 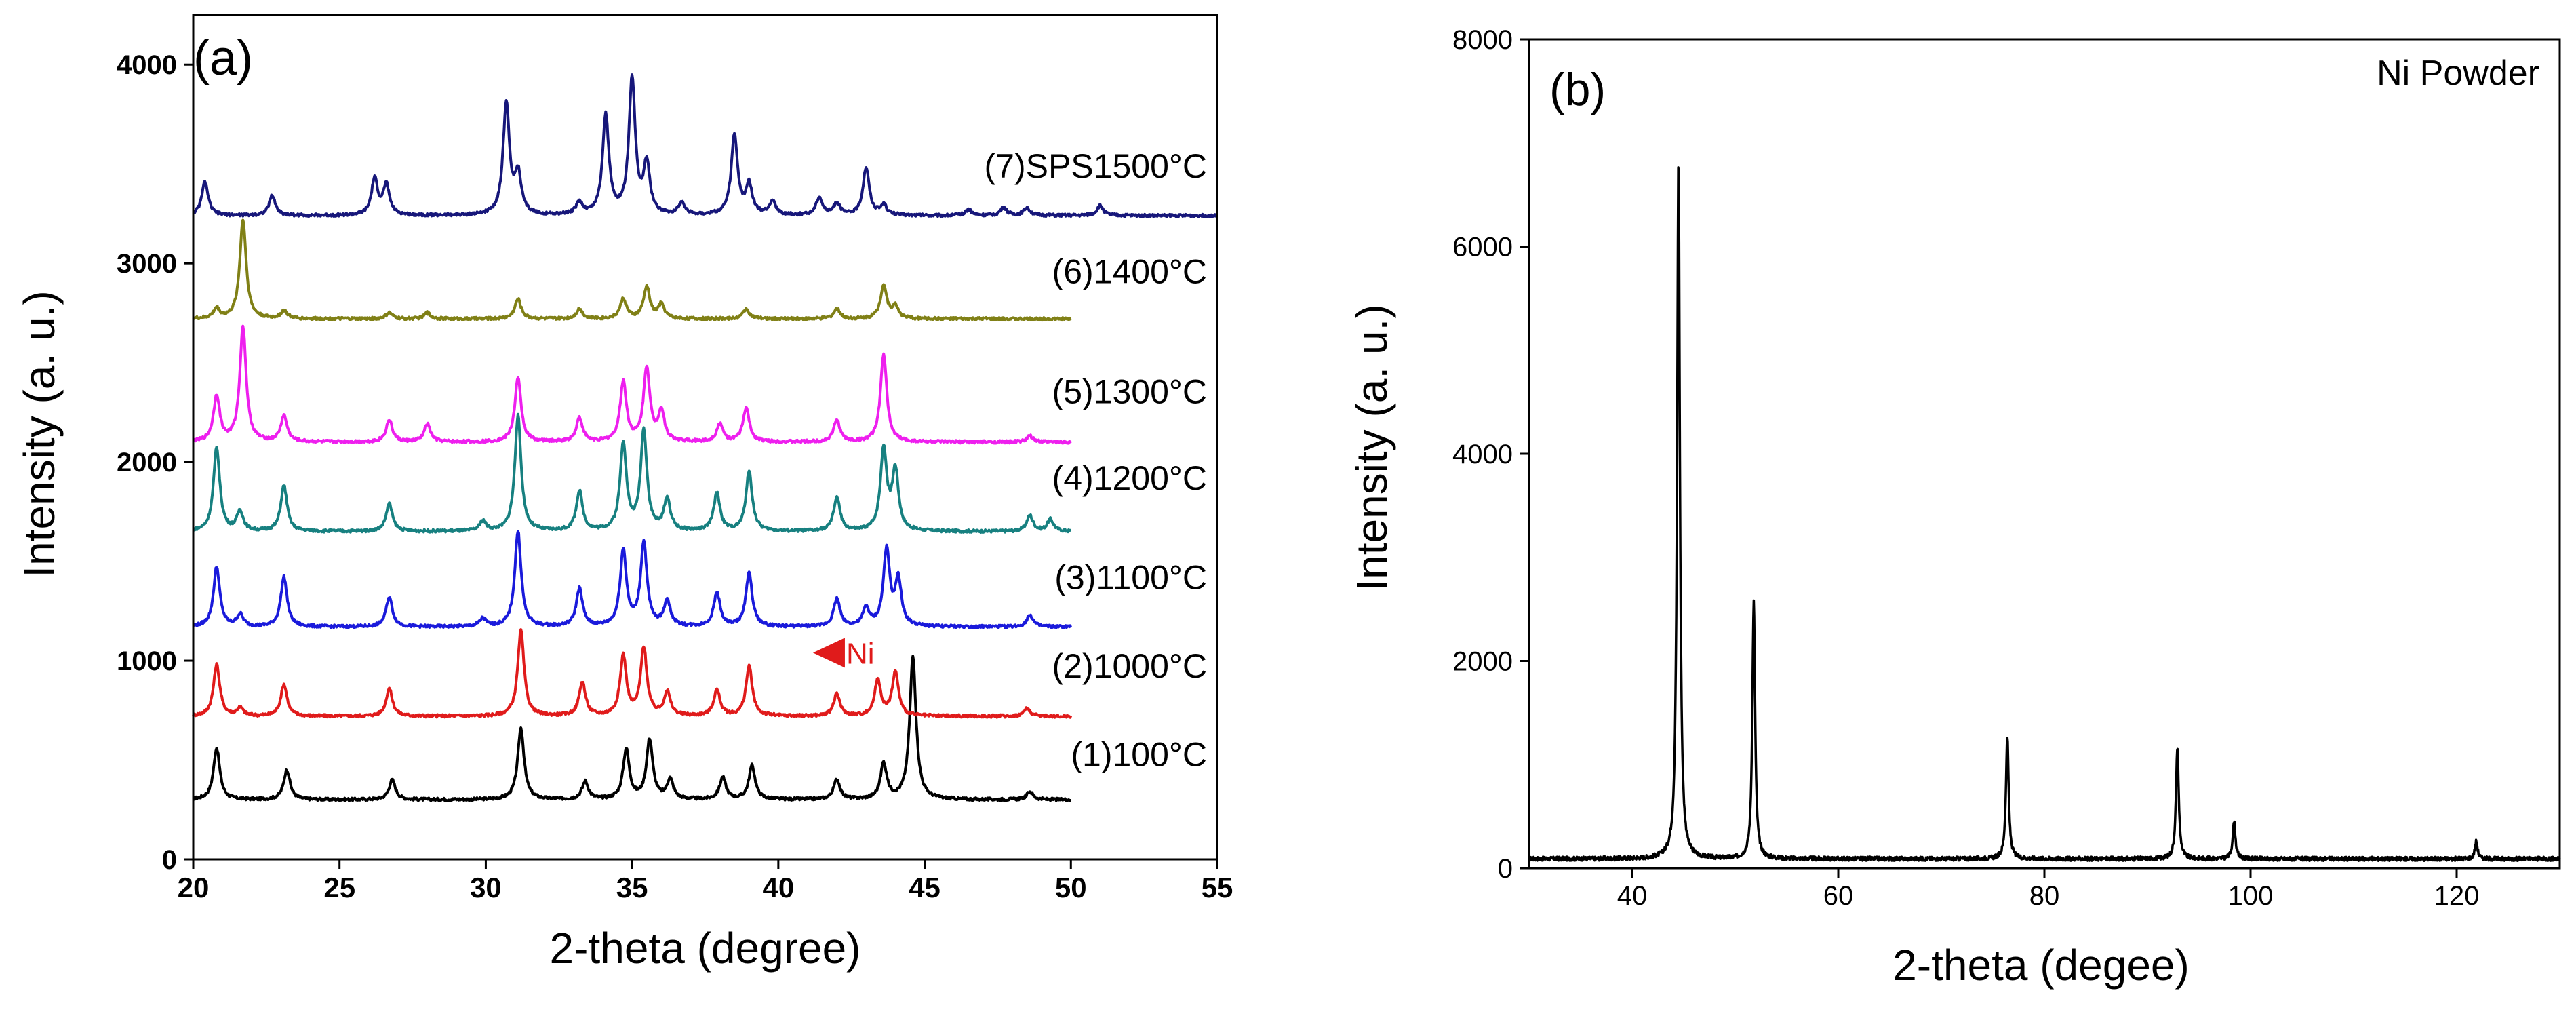 I want to click on series-label: (2)1000°C, so click(x=1129, y=666).